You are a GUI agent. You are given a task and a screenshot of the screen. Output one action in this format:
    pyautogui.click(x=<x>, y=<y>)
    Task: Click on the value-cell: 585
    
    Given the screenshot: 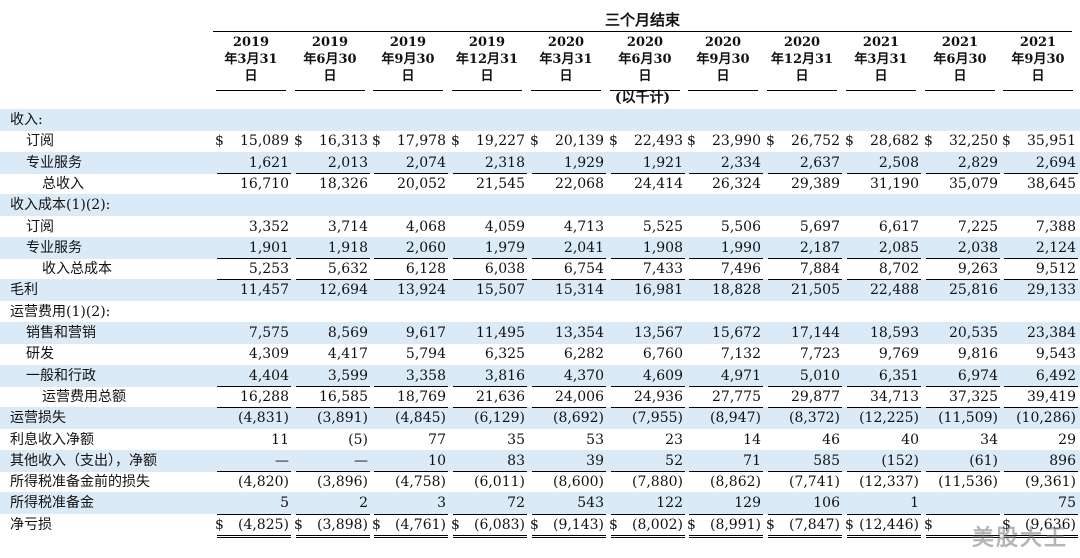 What is the action you would take?
    pyautogui.click(x=826, y=461)
    